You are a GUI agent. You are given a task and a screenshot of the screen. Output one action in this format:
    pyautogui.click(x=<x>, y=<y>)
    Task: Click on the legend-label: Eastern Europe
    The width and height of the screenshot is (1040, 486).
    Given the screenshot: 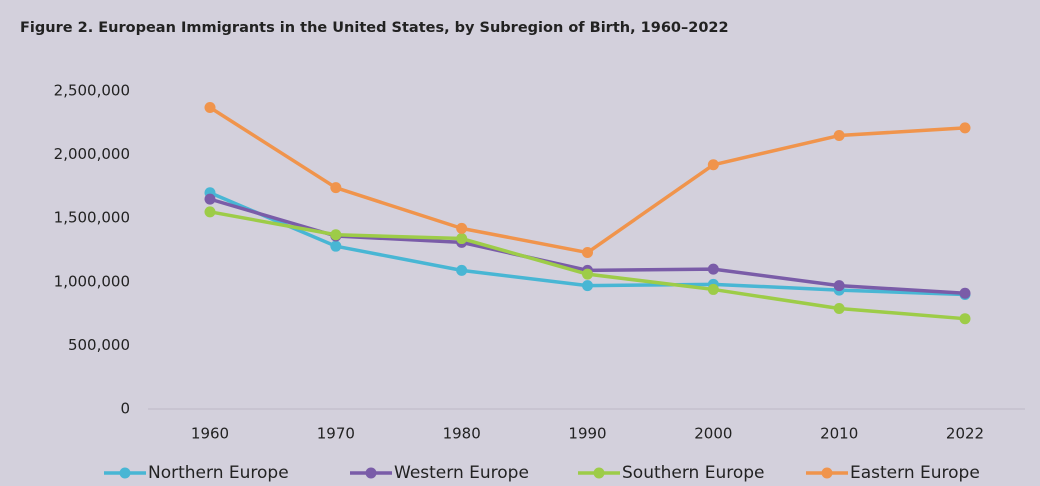 What is the action you would take?
    pyautogui.click(x=915, y=473)
    